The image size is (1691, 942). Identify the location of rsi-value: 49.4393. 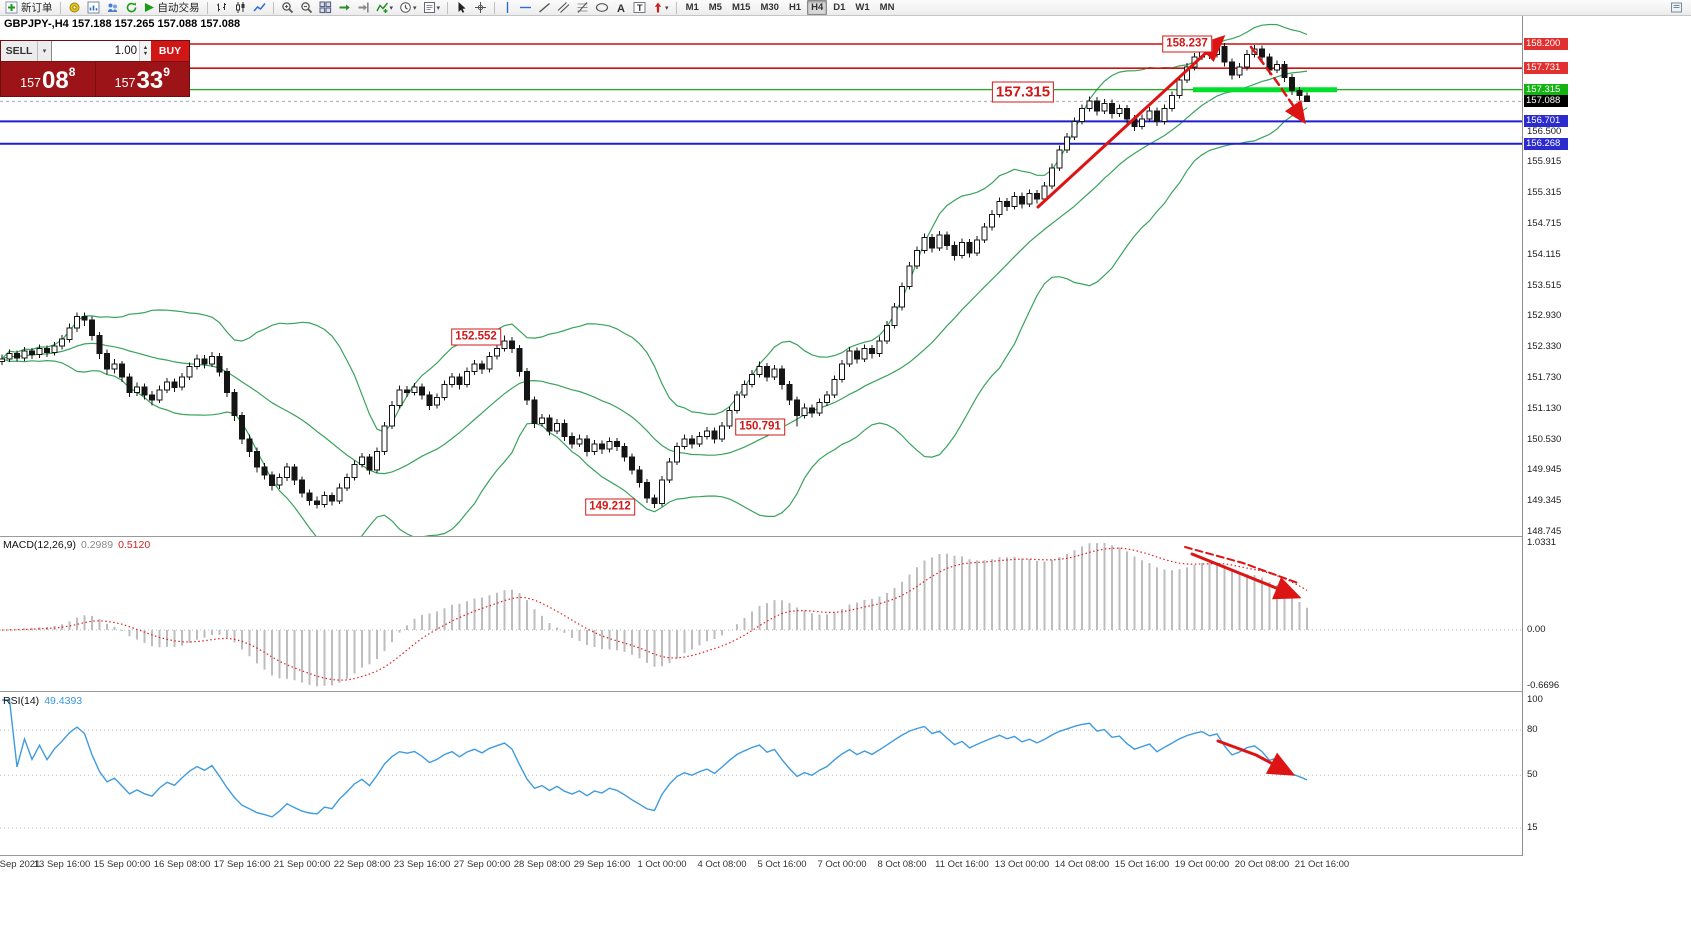
(63, 701).